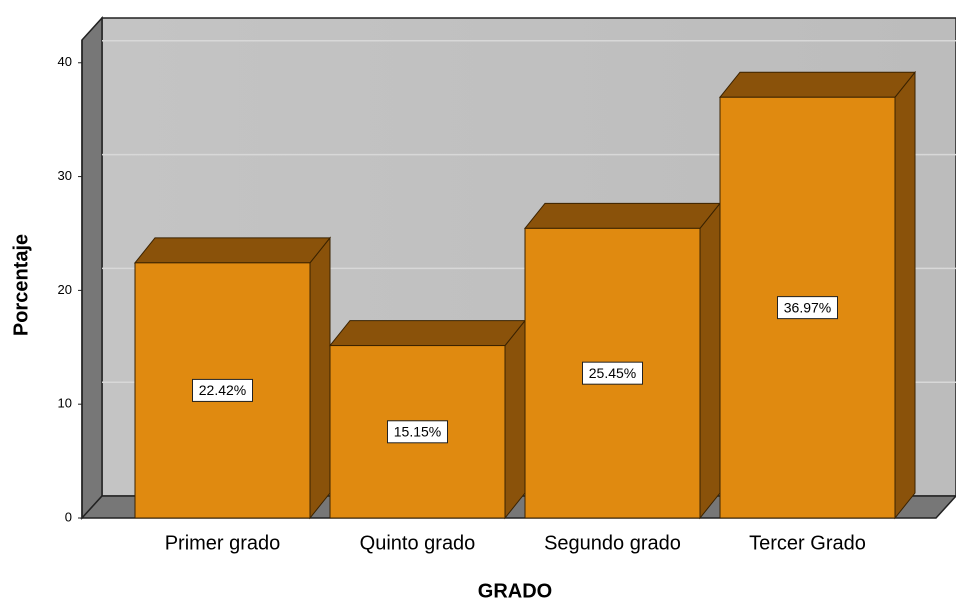 The height and width of the screenshot is (603, 956). What do you see at coordinates (418, 543) in the screenshot?
I see `x-tick-label: Quinto grado` at bounding box center [418, 543].